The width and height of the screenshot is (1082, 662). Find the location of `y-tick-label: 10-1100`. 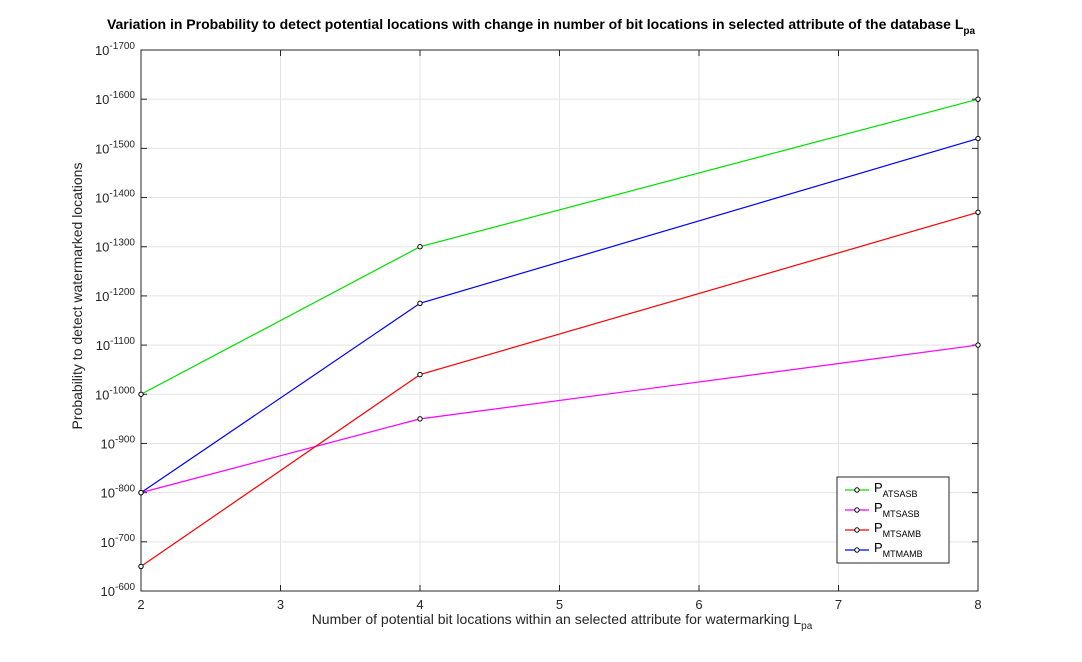

y-tick-label: 10-1100 is located at coordinates (116, 344).